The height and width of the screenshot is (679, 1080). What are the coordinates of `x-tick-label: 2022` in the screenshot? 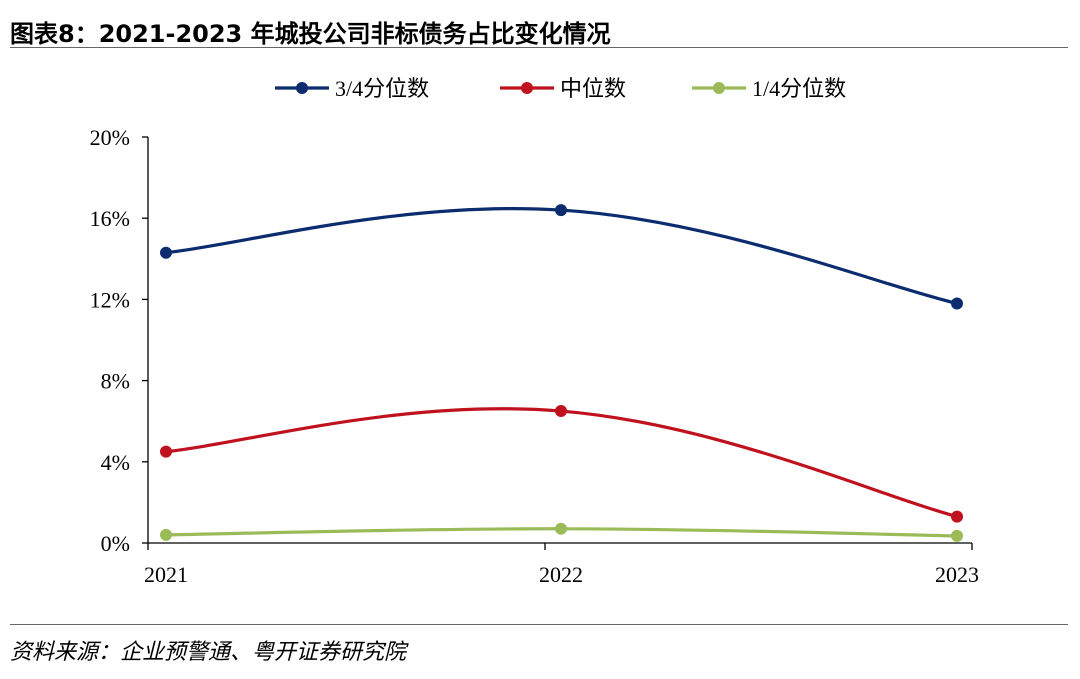 It's located at (561, 574).